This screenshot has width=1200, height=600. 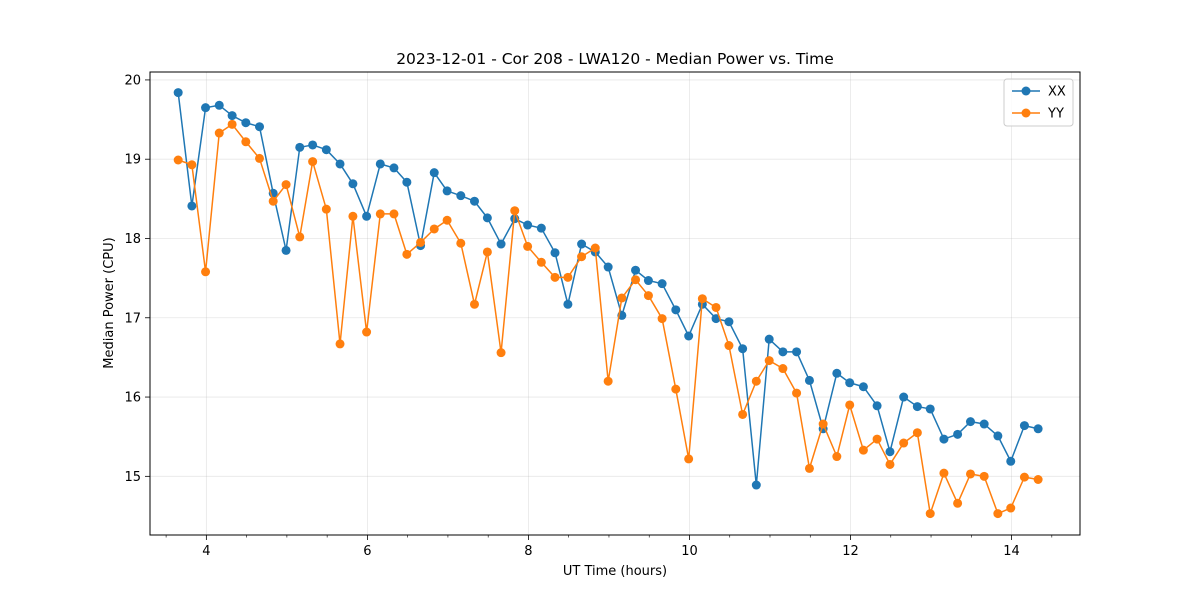 I want to click on legend-item-yy: YY, so click(x=1038, y=114).